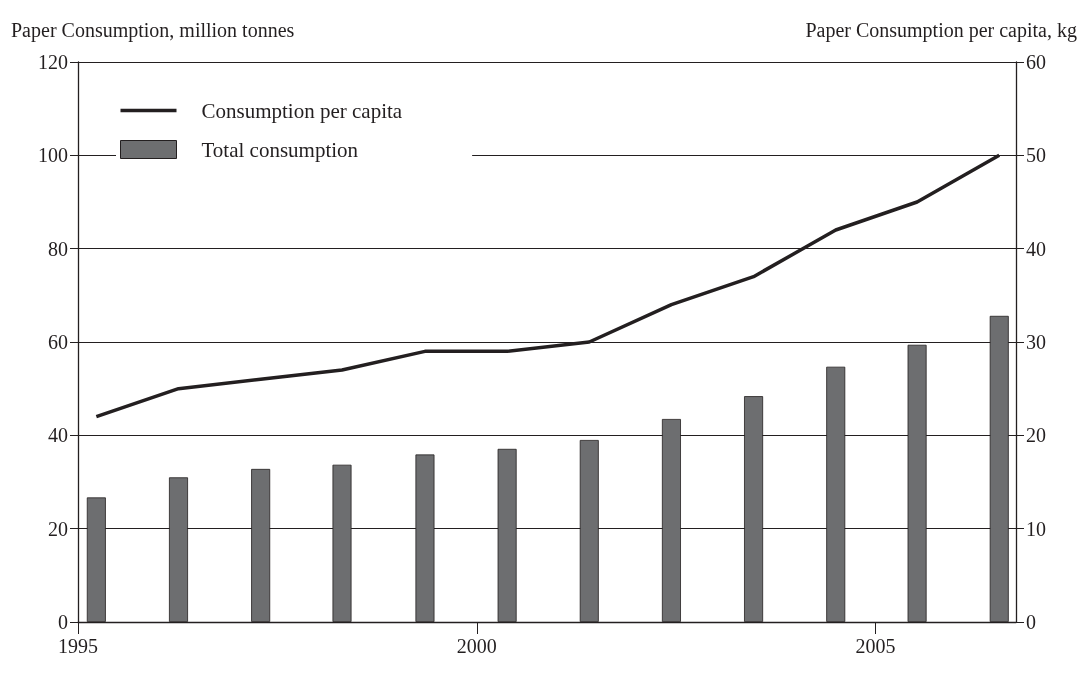 This screenshot has width=1088, height=681. Describe the element at coordinates (53, 155) in the screenshot. I see `y-tick-label: 100` at that location.